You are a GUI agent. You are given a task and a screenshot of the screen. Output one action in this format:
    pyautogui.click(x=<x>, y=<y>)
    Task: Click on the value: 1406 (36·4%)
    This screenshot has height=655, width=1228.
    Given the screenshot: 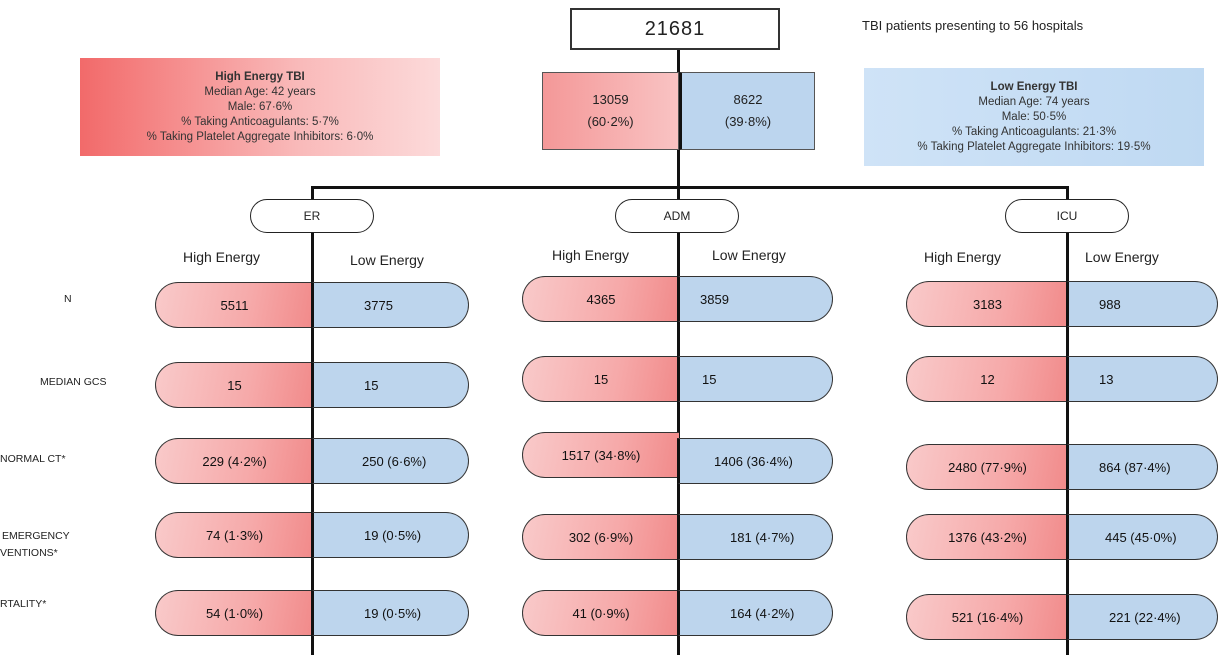 What is the action you would take?
    pyautogui.click(x=753, y=461)
    